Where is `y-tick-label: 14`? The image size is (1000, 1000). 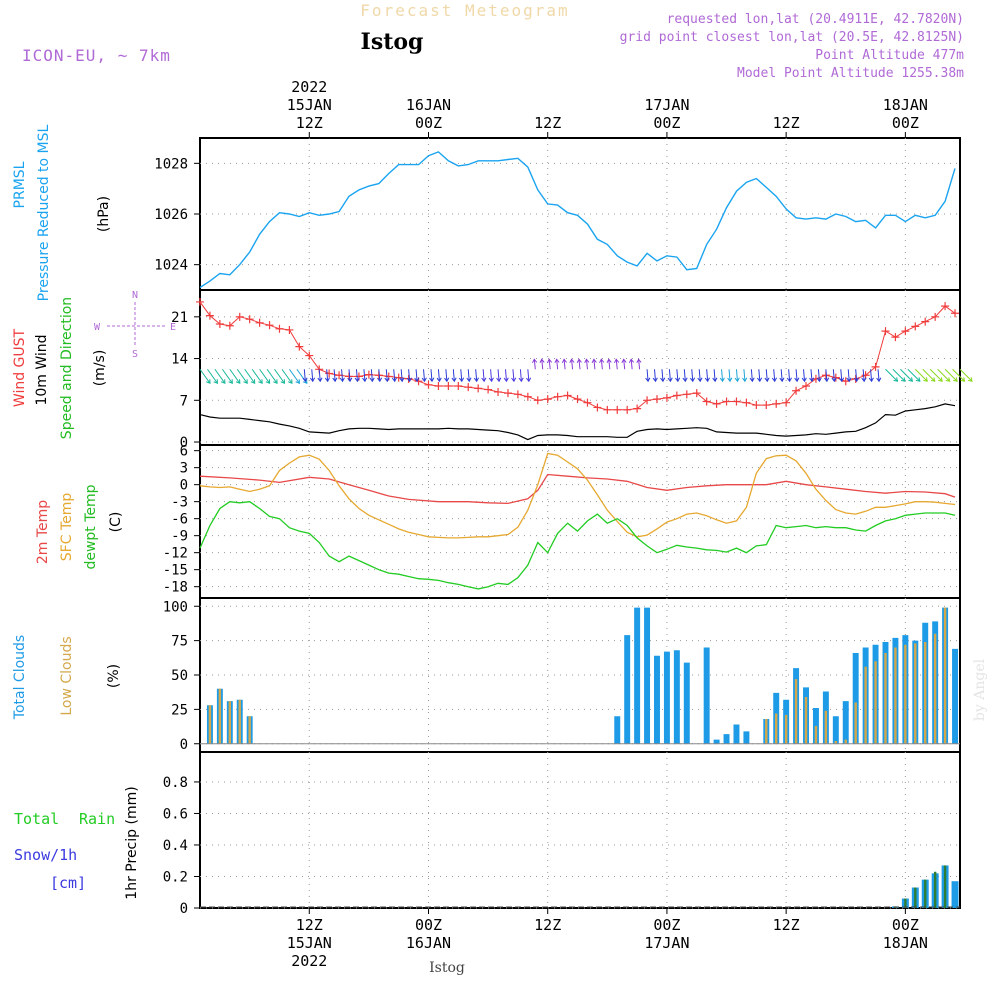
y-tick-label: 14 is located at coordinates (179, 360).